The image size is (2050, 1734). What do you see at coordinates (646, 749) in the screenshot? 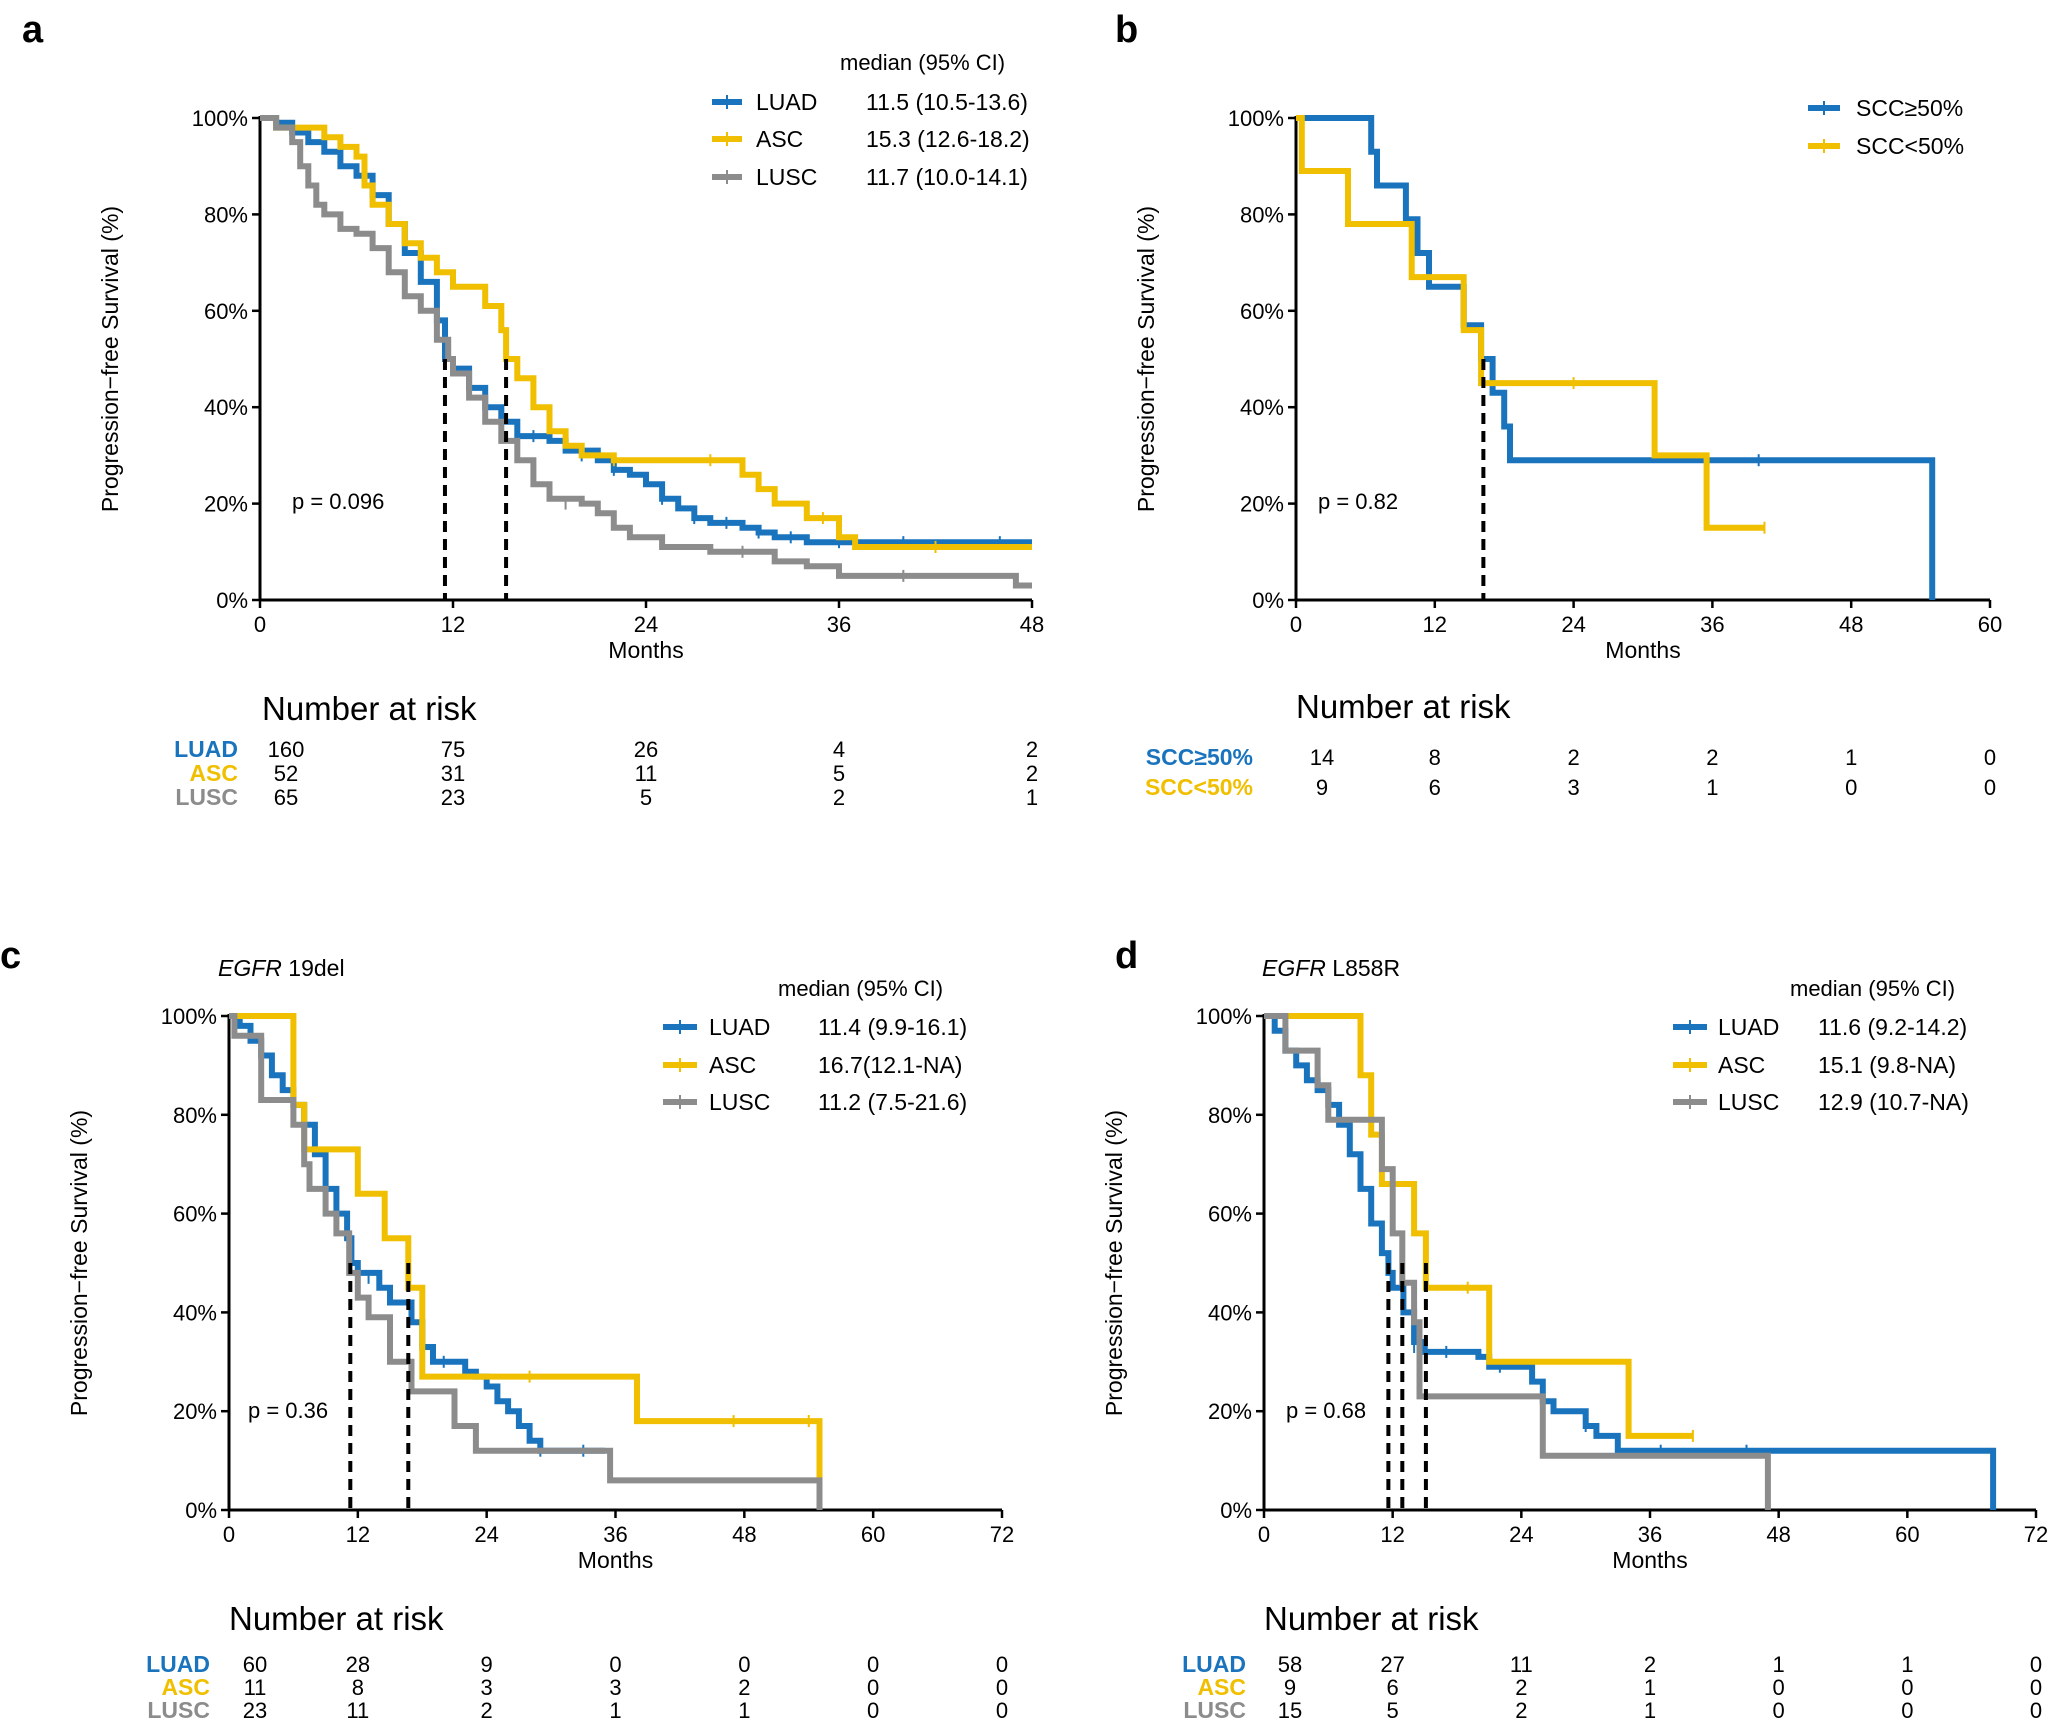
I see `risk-count: 26` at bounding box center [646, 749].